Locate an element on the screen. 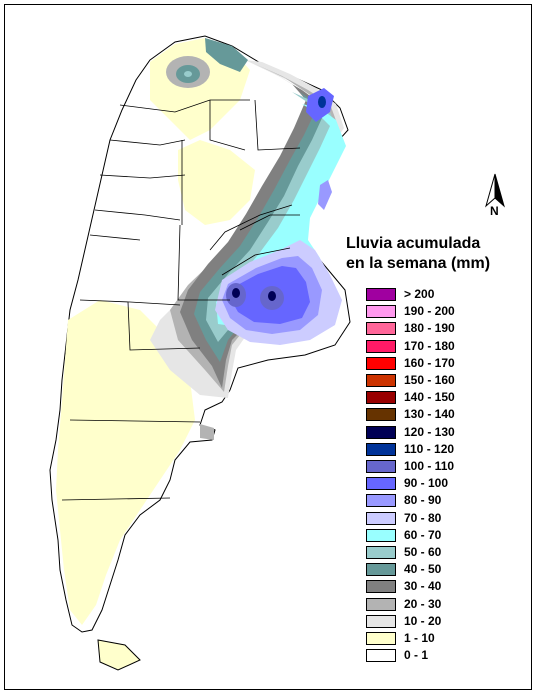  tierra-del-fuego is located at coordinates (119, 655).